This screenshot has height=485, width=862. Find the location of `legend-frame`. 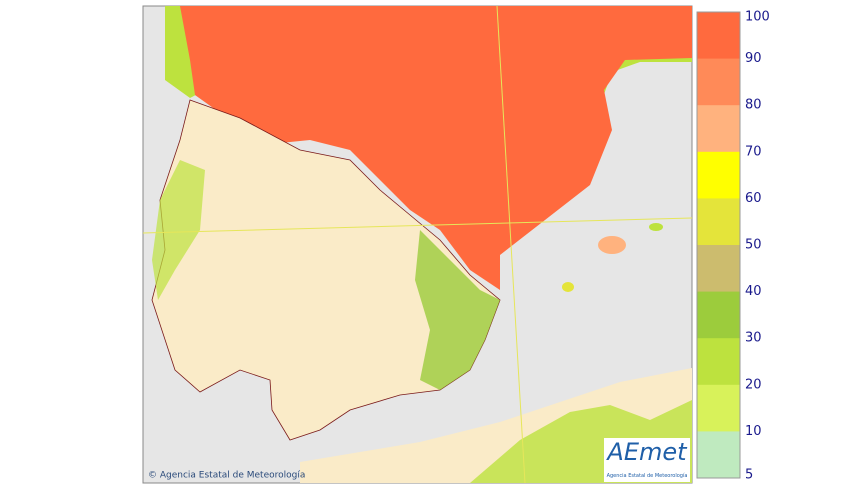

legend-frame is located at coordinates (718, 245).